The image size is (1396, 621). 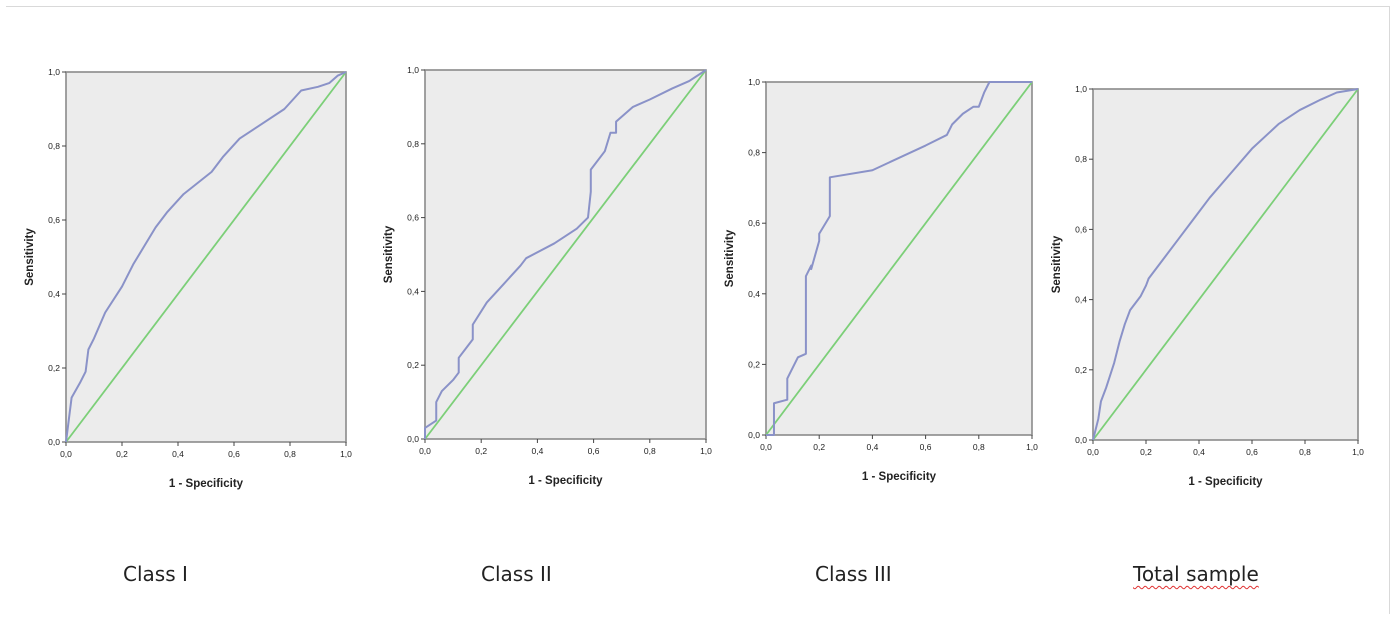 What do you see at coordinates (155, 574) in the screenshot?
I see `caption-class-i: Class I` at bounding box center [155, 574].